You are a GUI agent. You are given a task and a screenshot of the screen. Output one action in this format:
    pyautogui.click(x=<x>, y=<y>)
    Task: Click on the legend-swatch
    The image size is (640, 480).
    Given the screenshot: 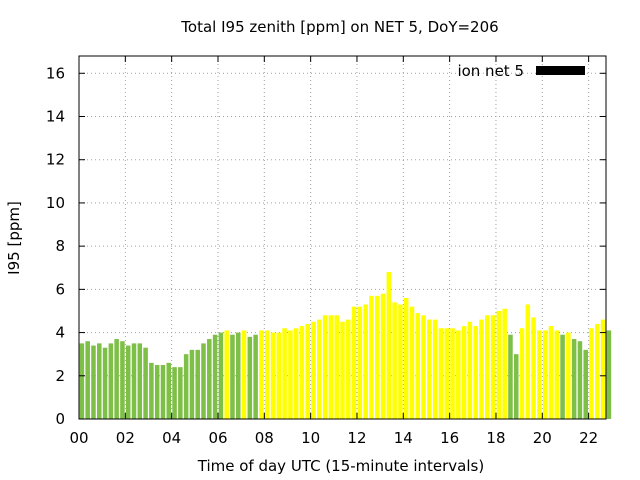 What is the action you would take?
    pyautogui.click(x=560, y=70)
    